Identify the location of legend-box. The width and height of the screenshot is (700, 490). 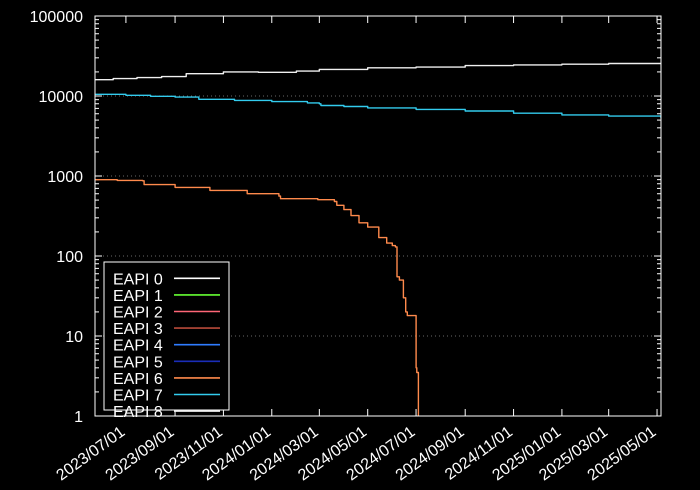
(166, 336).